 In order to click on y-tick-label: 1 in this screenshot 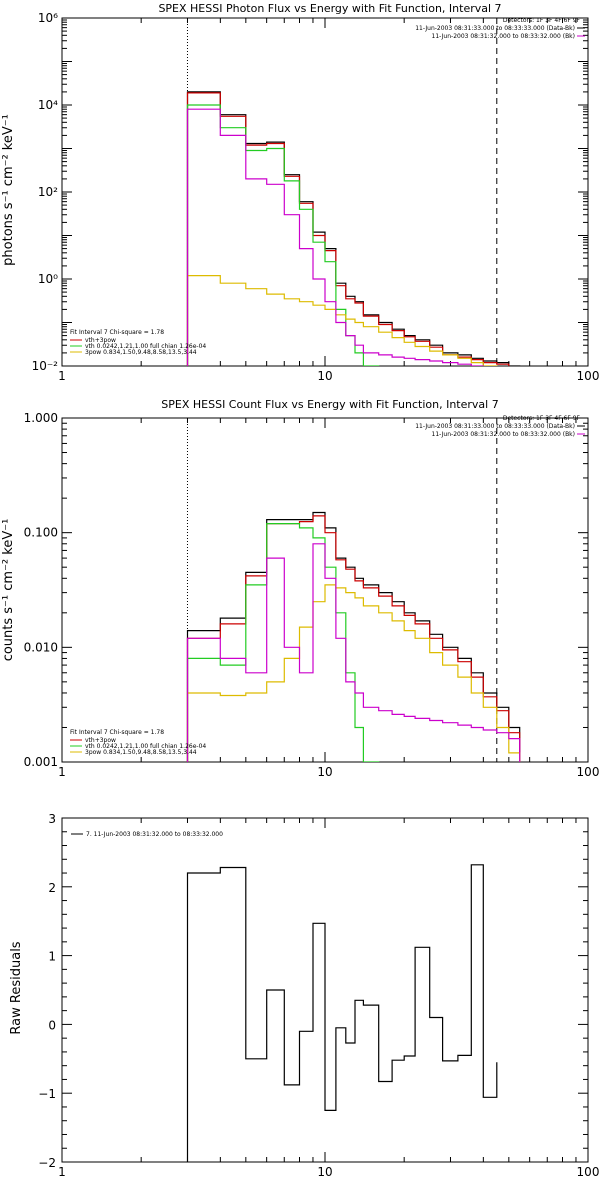, I will do `click(52, 957)`.